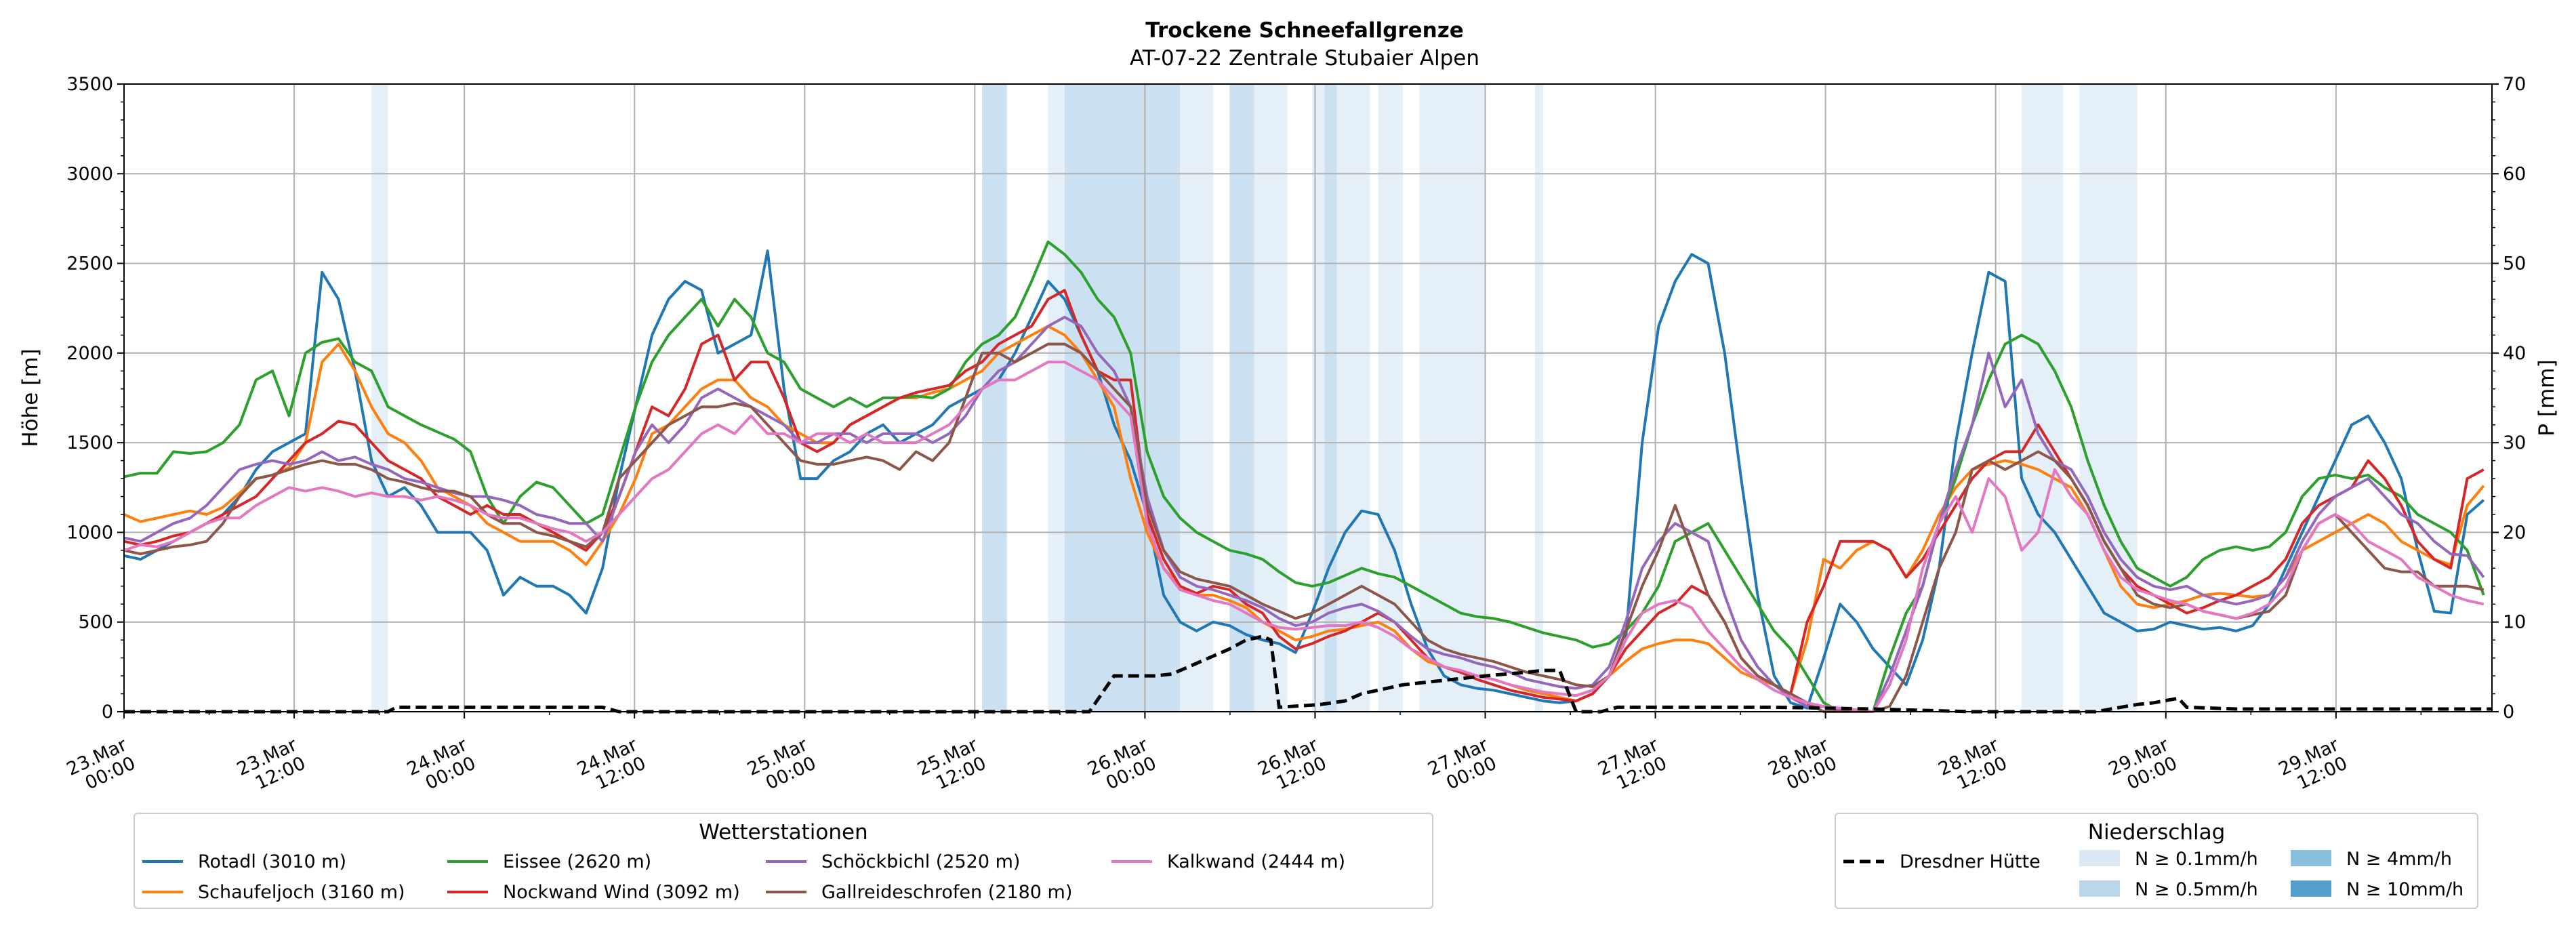 The image size is (2576, 932). Describe the element at coordinates (2509, 712) in the screenshot. I see `y2-tick-label: 0` at that location.